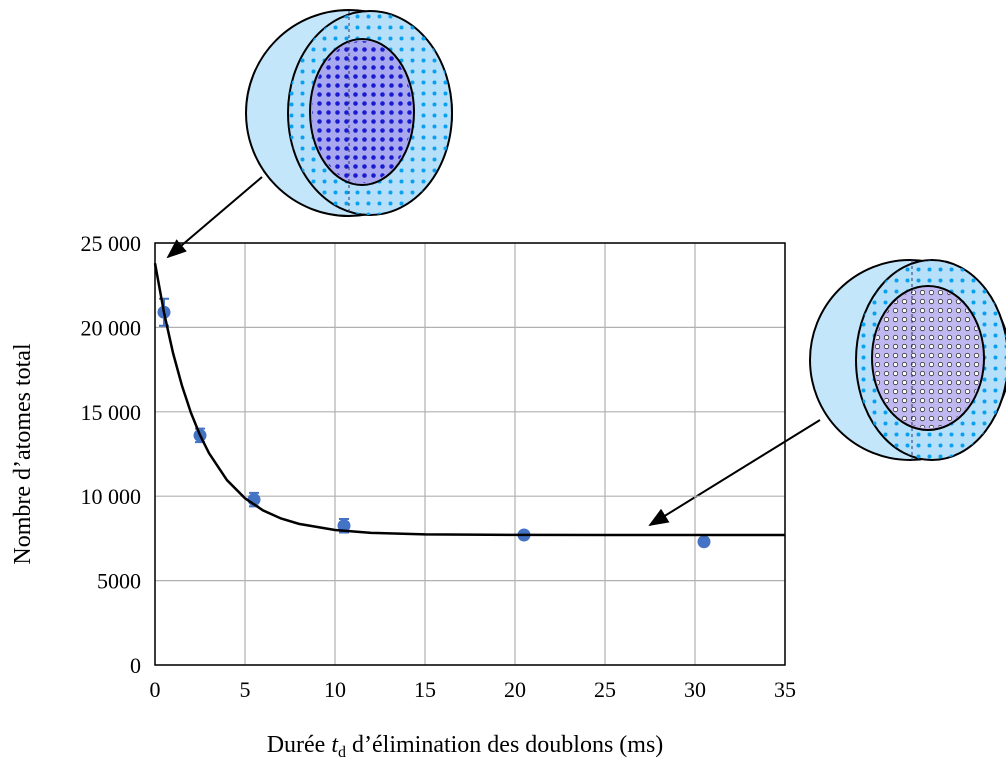 This screenshot has height=768, width=1006. I want to click on x-label-part: d’élimination des doublons (ms), so click(504, 745).